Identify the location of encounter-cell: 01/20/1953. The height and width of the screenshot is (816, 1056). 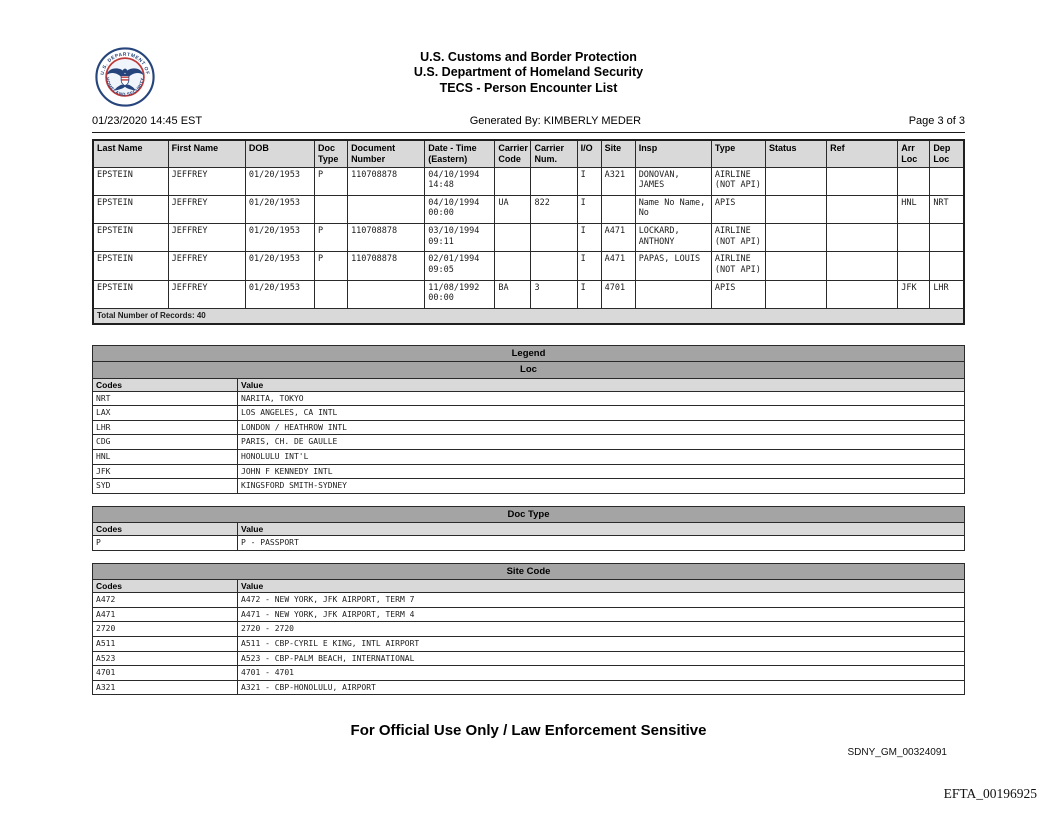
(280, 181).